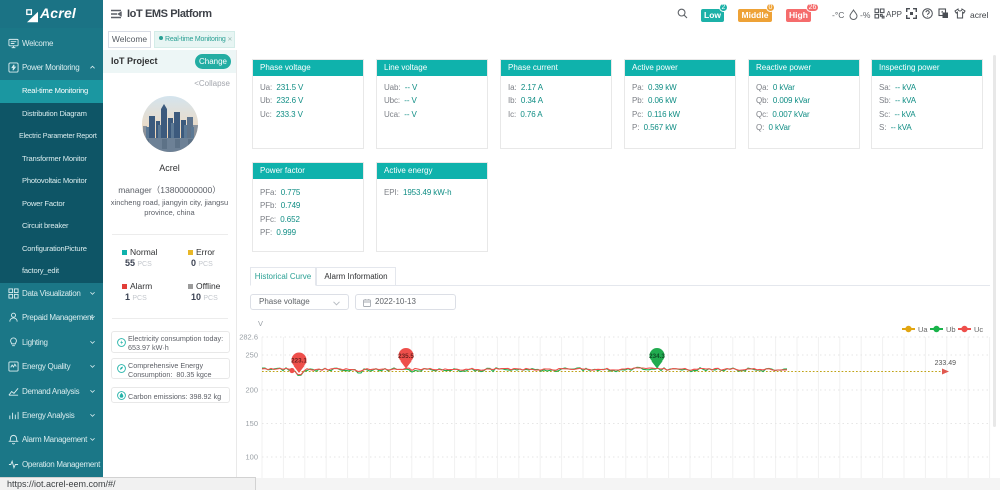 The width and height of the screenshot is (1000, 491). What do you see at coordinates (951, 329) in the screenshot?
I see `svg-text: Ub` at bounding box center [951, 329].